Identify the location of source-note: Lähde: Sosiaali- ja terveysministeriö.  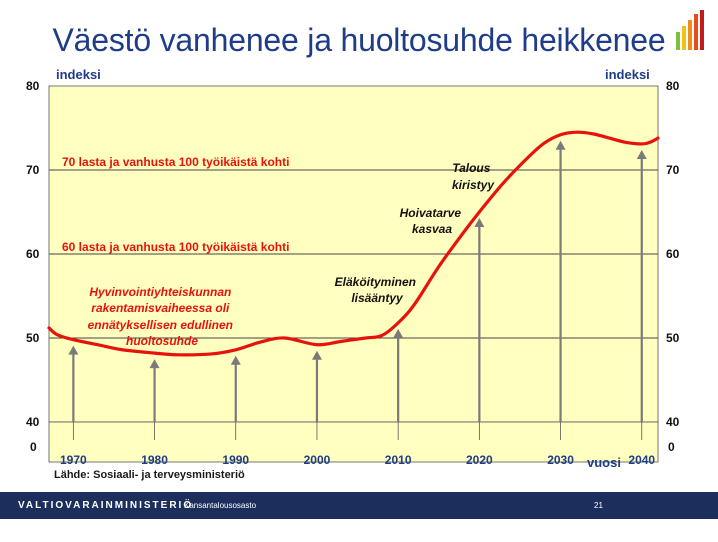
(149, 475).